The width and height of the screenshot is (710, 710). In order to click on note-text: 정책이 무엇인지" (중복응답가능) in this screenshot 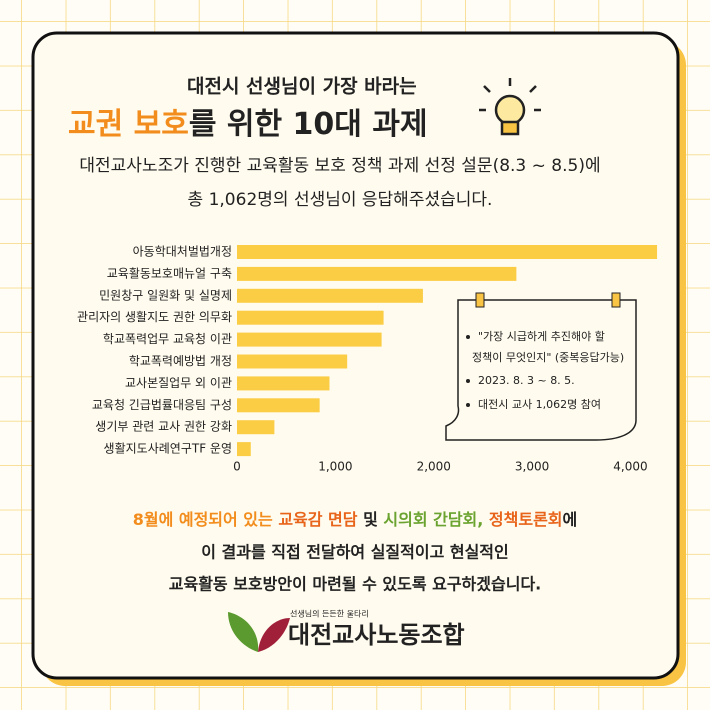, I will do `click(548, 357)`.